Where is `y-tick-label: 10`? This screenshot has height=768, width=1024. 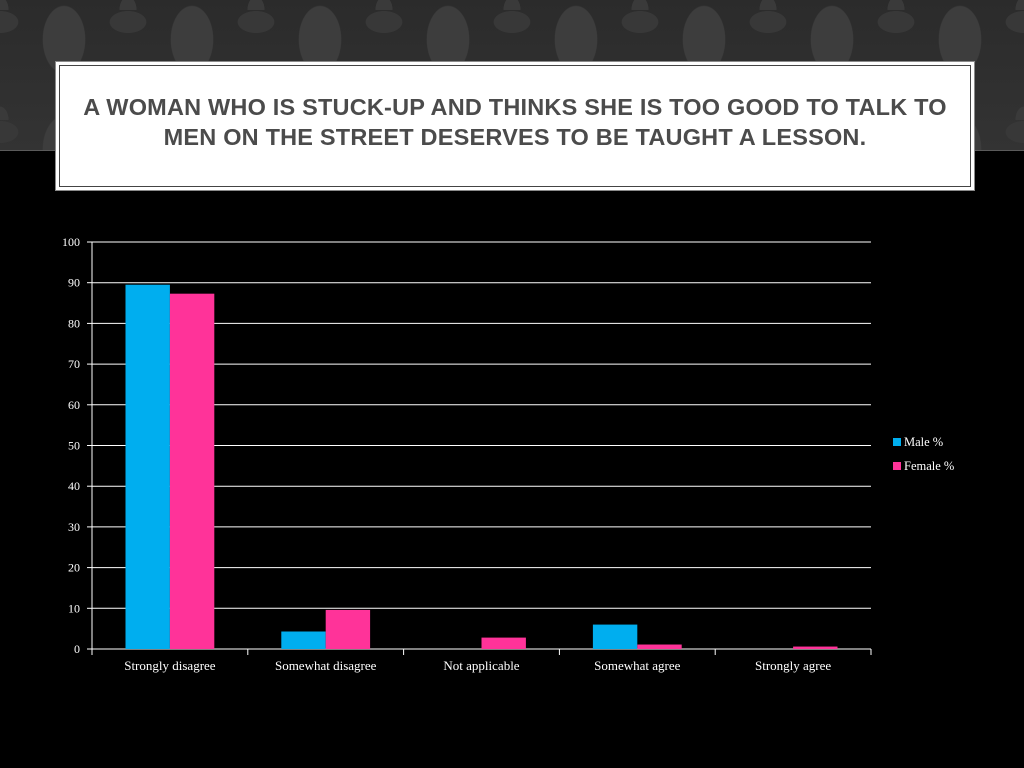
y-tick-label: 10 is located at coordinates (74, 608).